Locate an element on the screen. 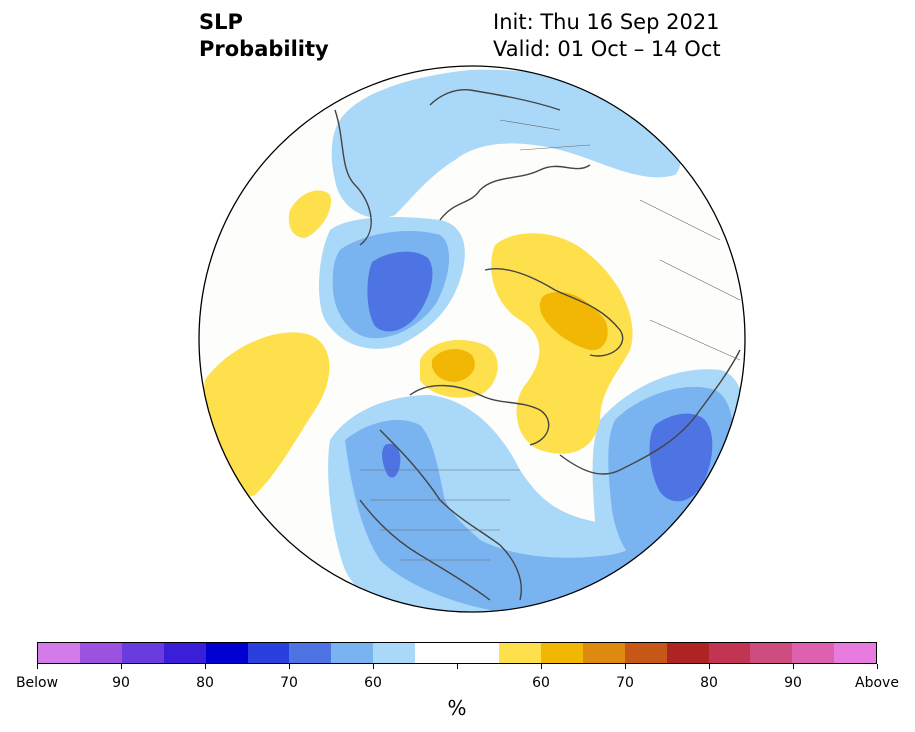 The height and width of the screenshot is (732, 915). below-60-region-europe is located at coordinates (506, 144).